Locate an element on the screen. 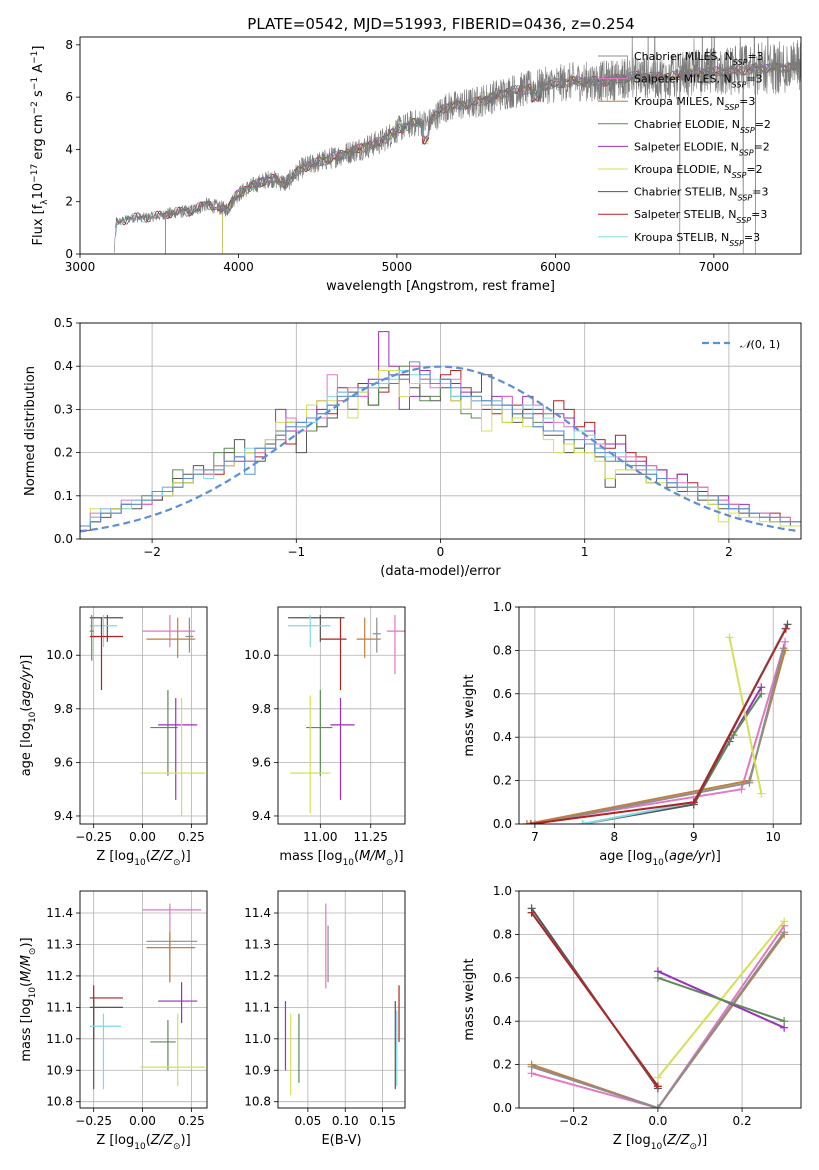 Image resolution: width=819 pixels, height=1170 pixels. spectrum-ytick-label: 4 is located at coordinates (69, 149).